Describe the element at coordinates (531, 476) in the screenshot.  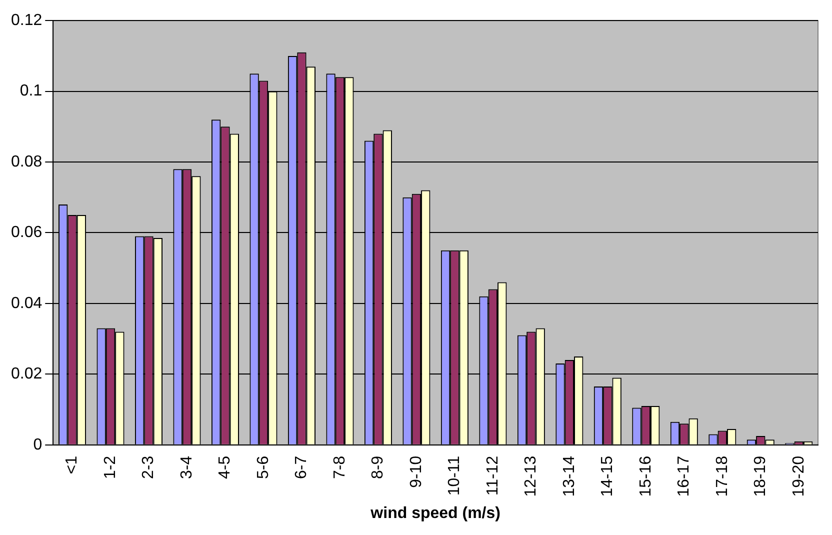
I see `x-tick-label: 12-13` at that location.